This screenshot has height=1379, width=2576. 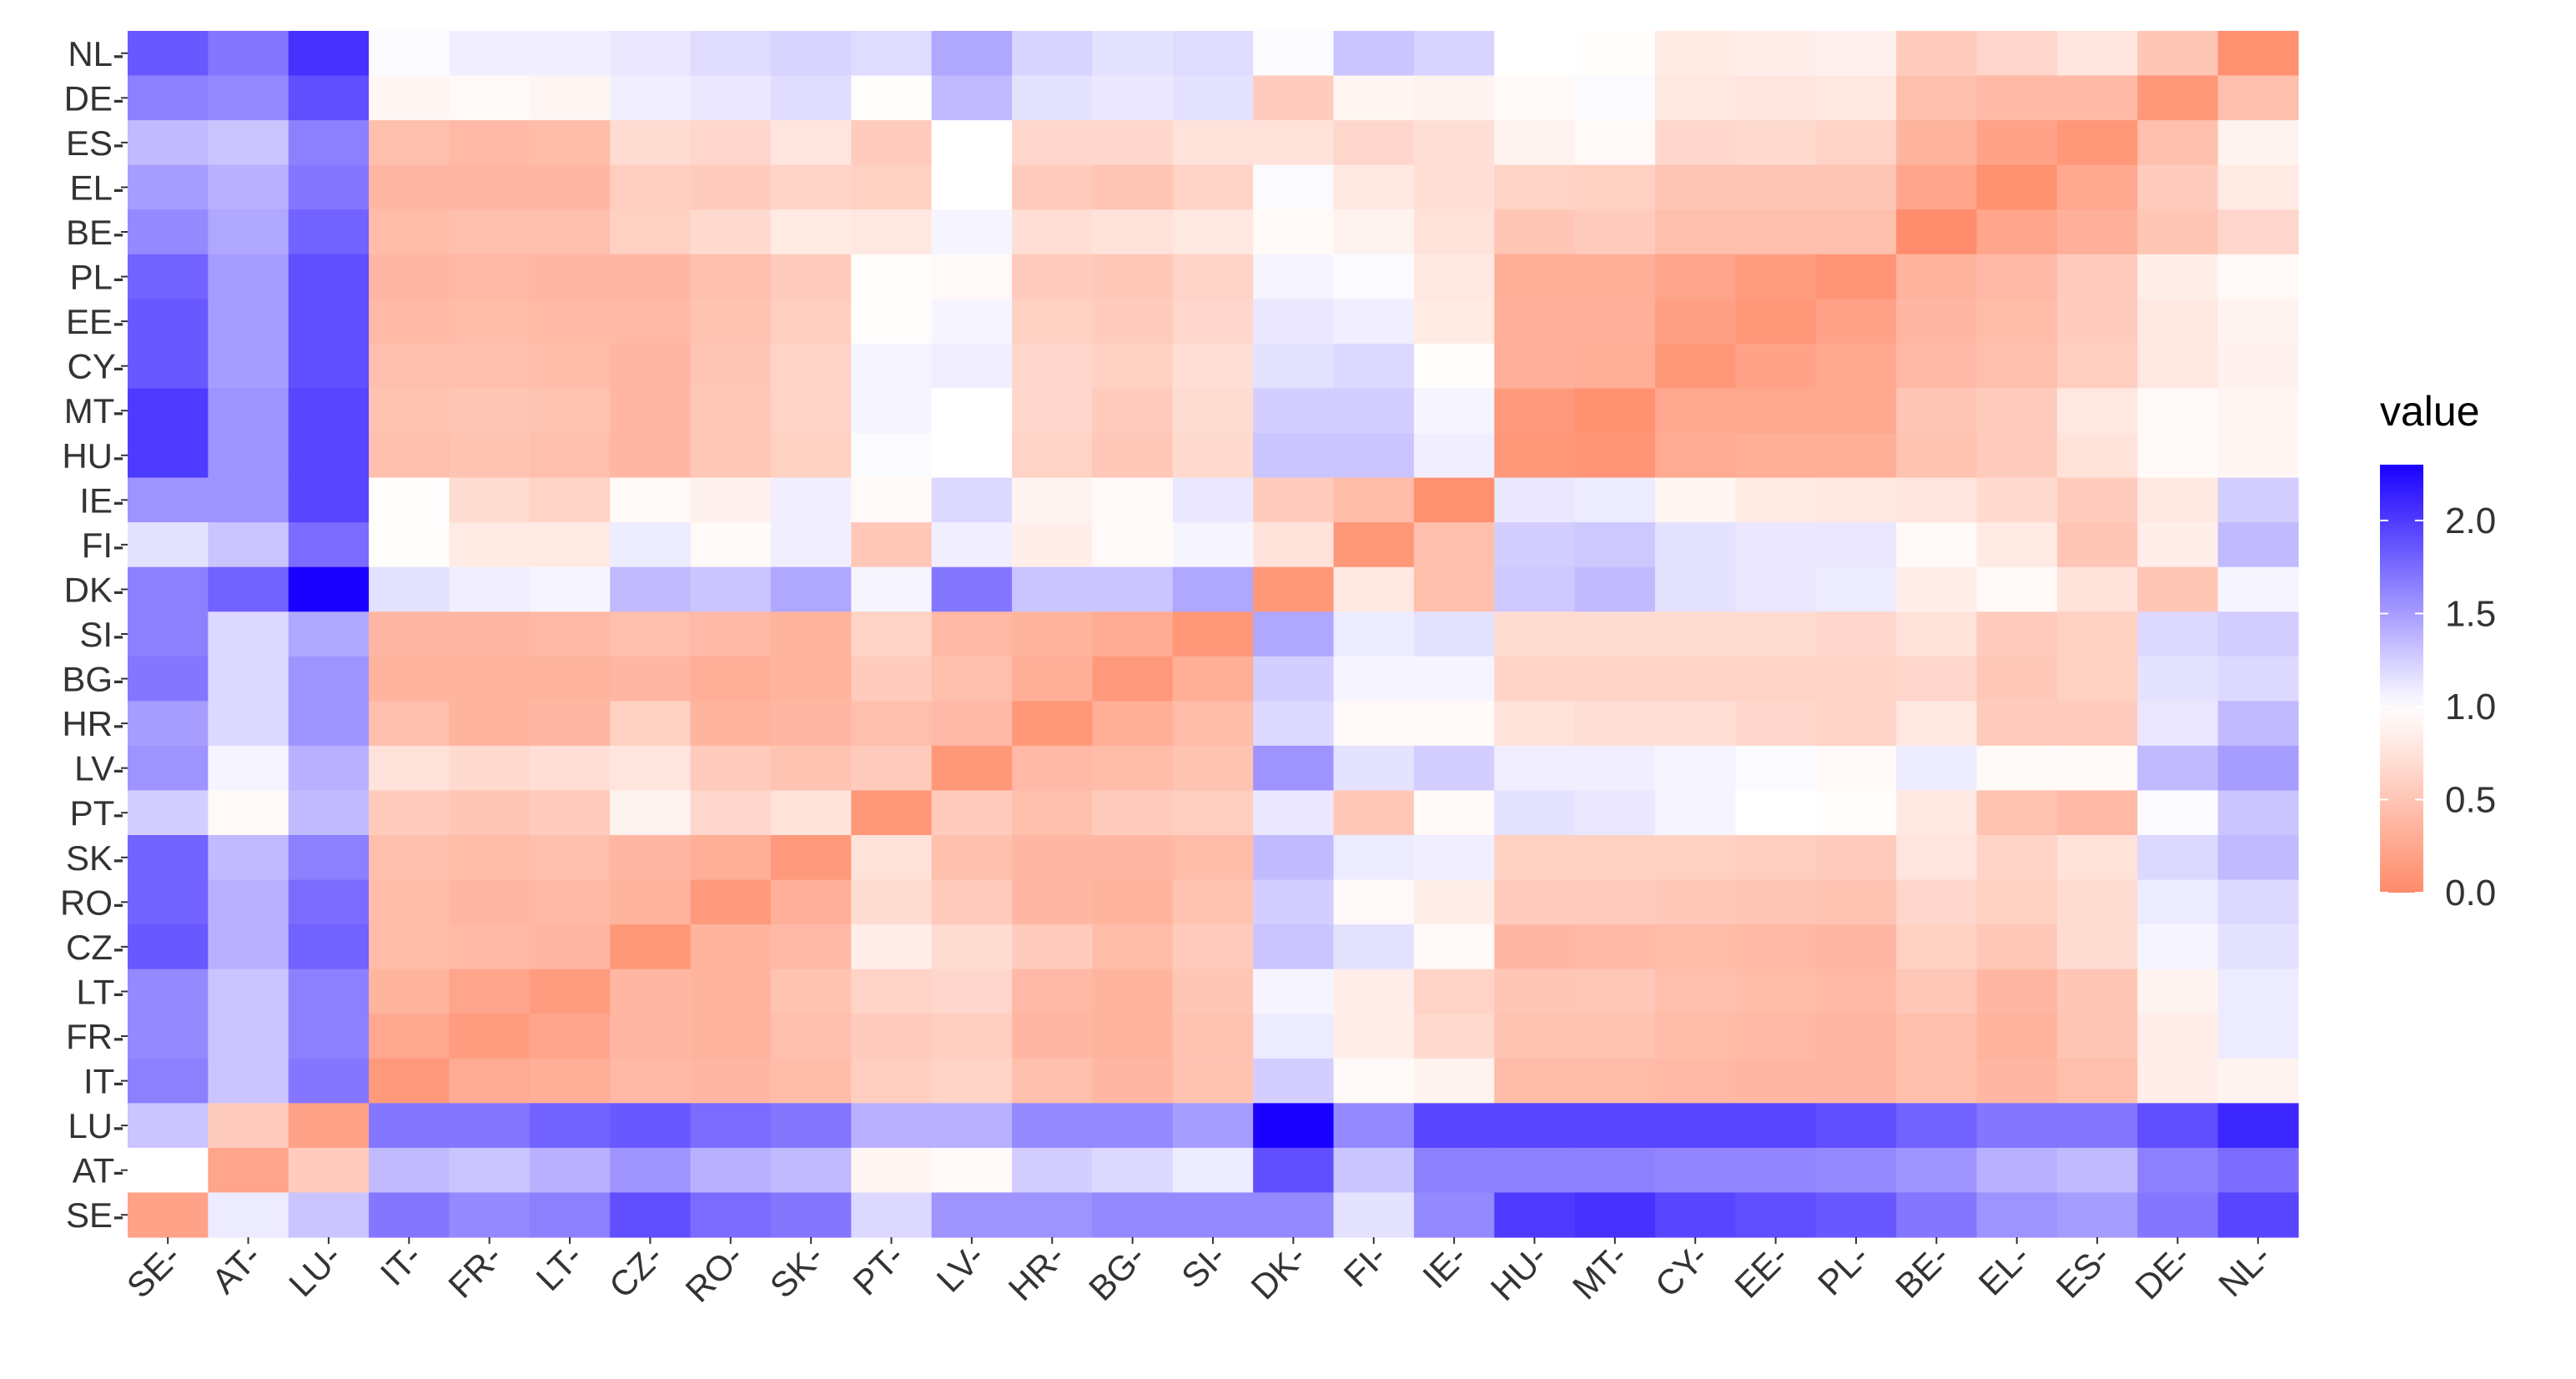 I want to click on heatmap-cell-es-se, so click(x=168, y=143).